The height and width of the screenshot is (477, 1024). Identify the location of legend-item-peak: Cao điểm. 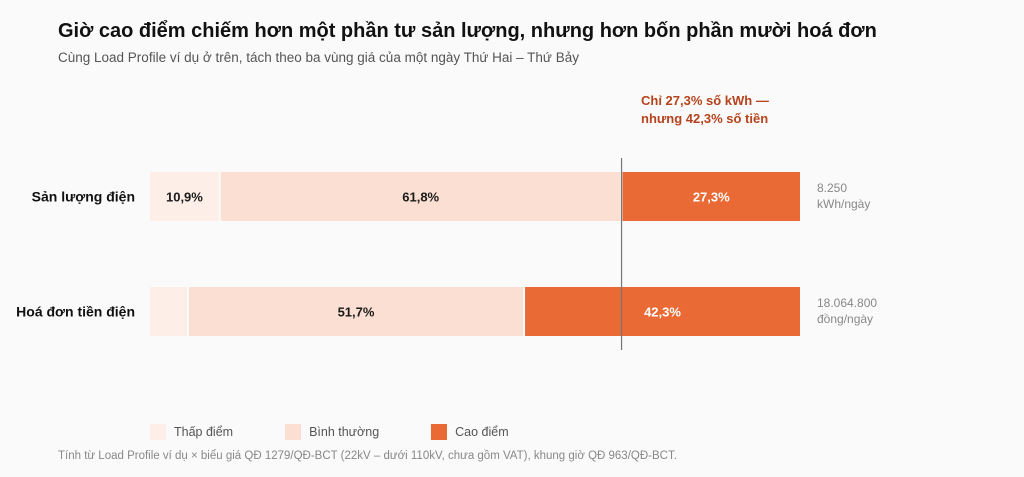
(470, 432).